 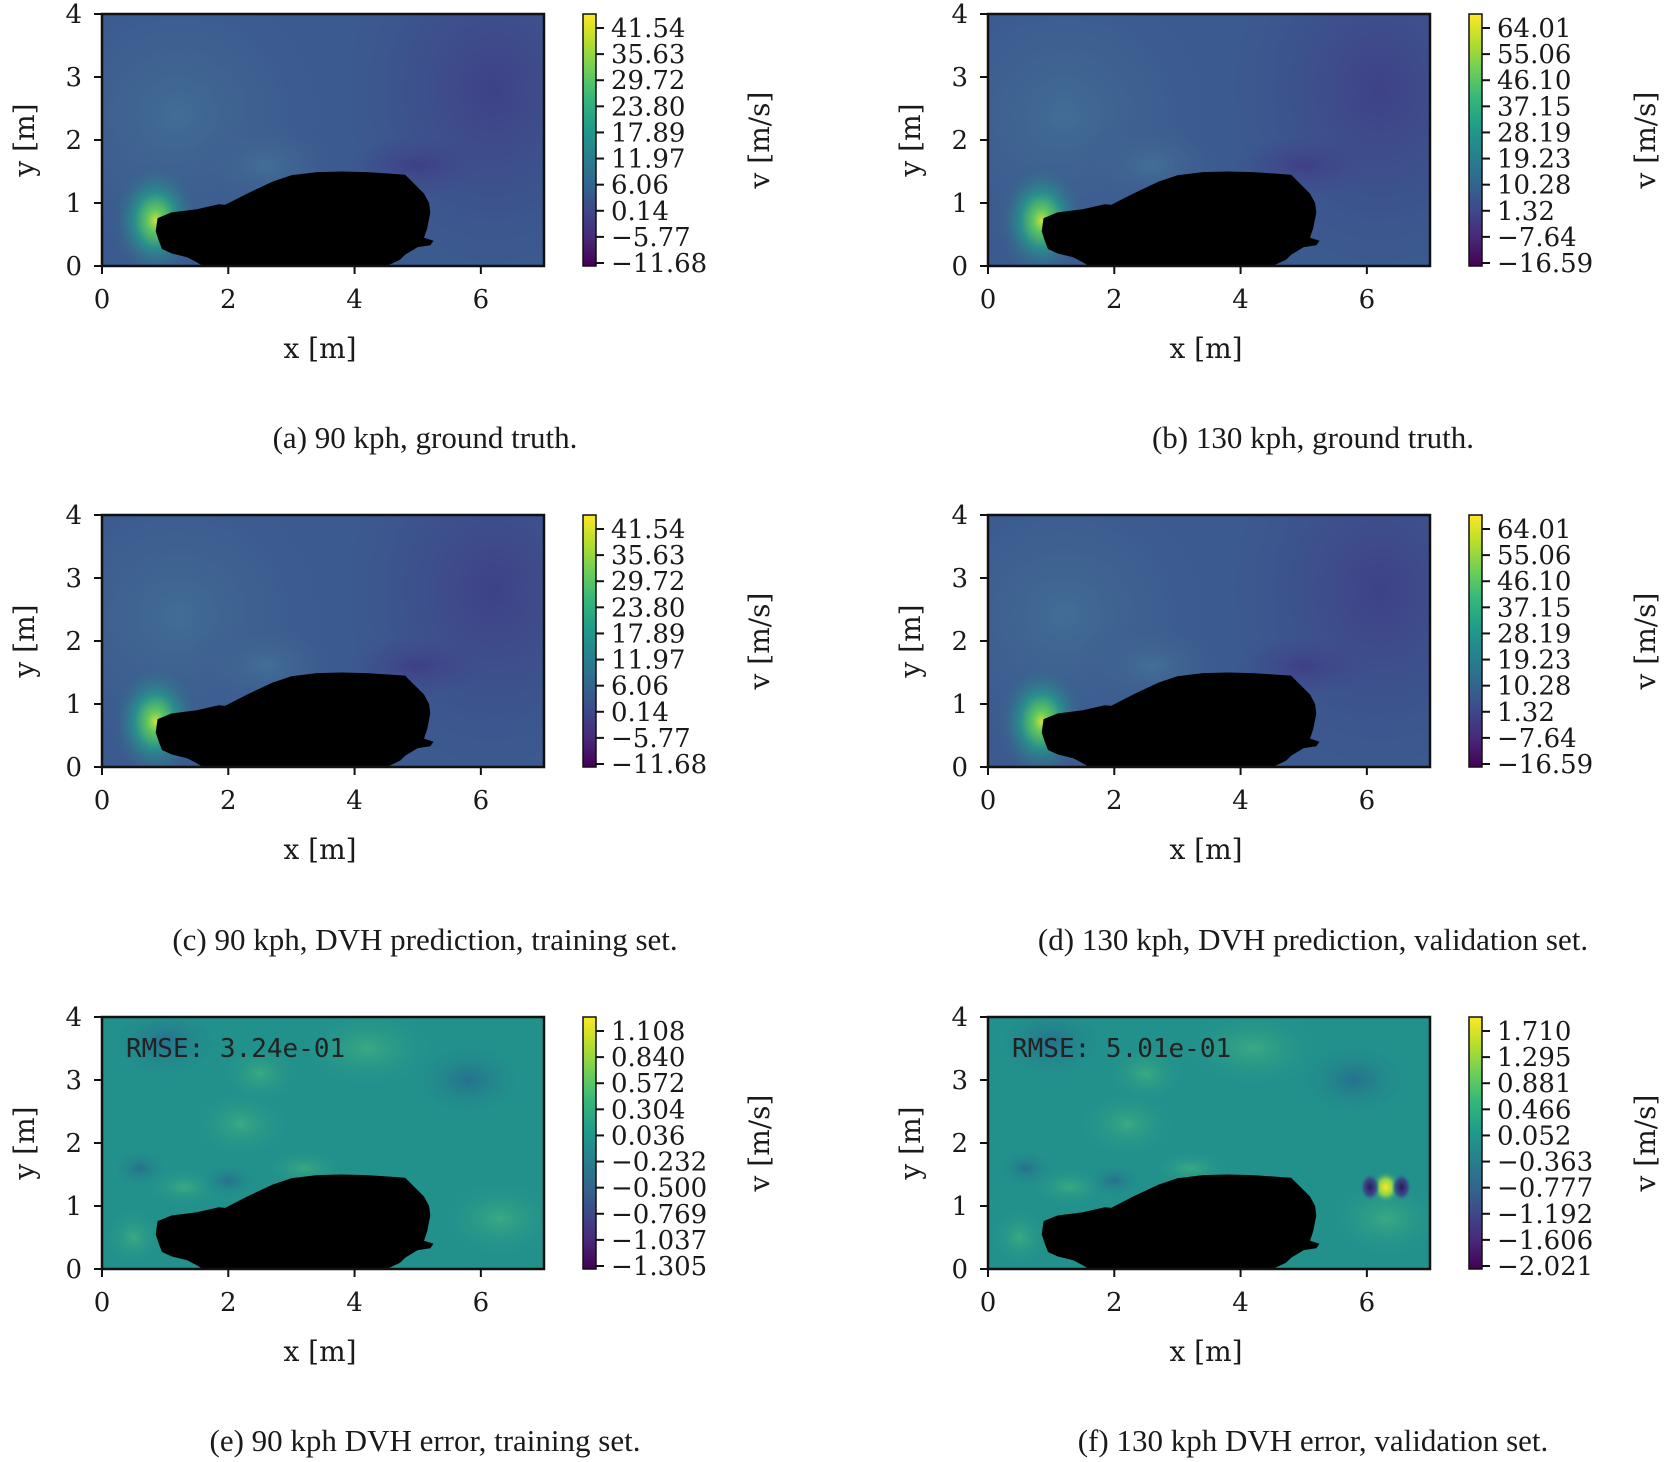 I want to click on colorbar-tick-label: 0.840, so click(x=648, y=1058).